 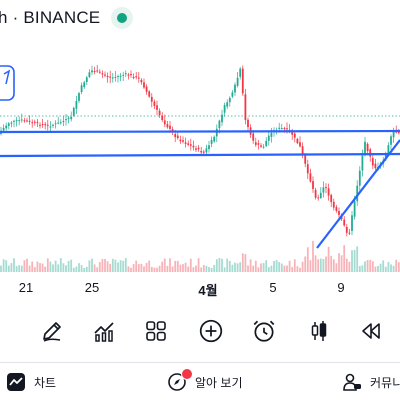 I want to click on nav-item-community: 커뮤니티, so click(x=371, y=382).